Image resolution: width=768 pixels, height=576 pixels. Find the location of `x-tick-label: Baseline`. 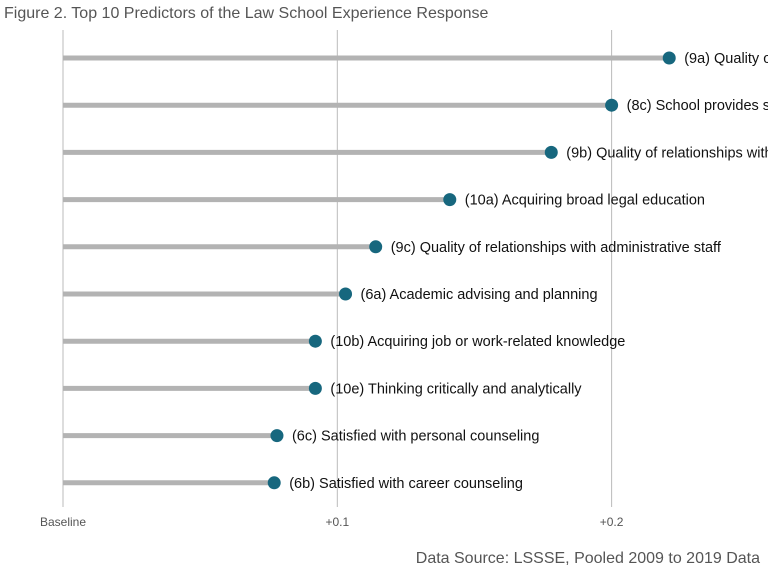

x-tick-label: Baseline is located at coordinates (63, 522).